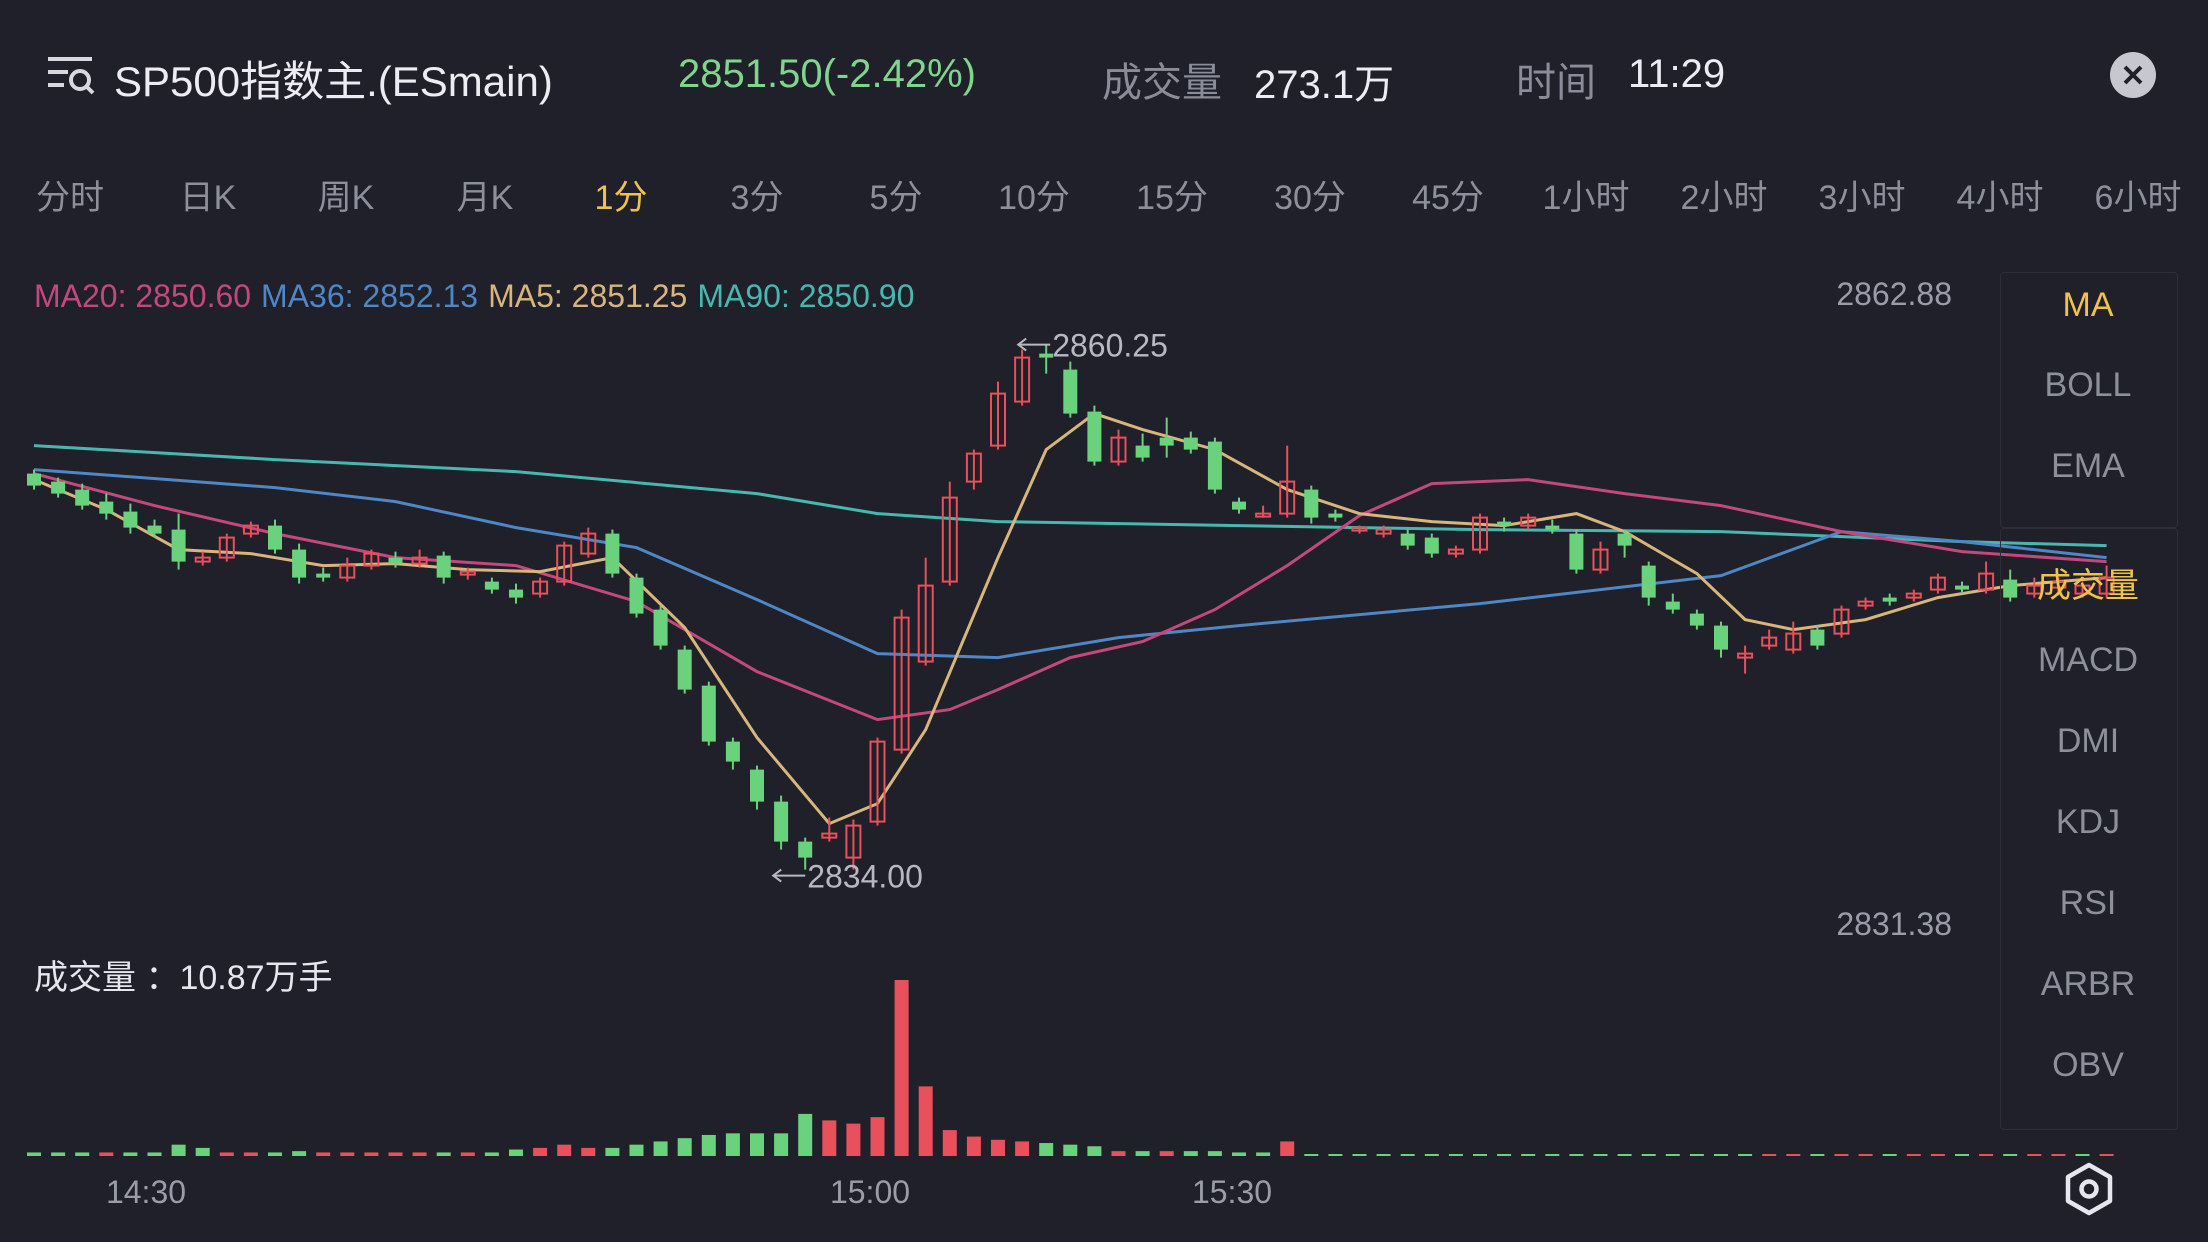 This screenshot has width=2208, height=1242. Describe the element at coordinates (1070, 564) in the screenshot. I see `ma-line-ma36` at that location.